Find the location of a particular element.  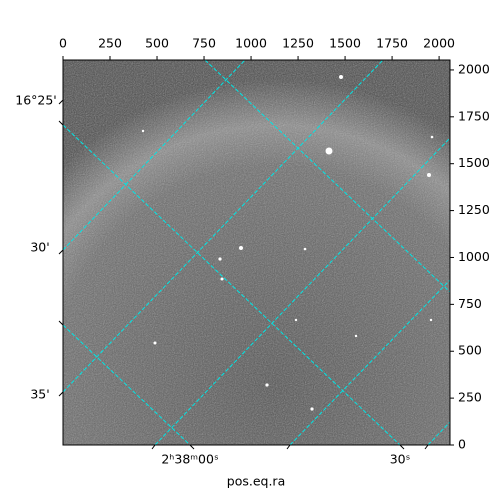

y-tick-label: 750 is located at coordinates (470, 303).